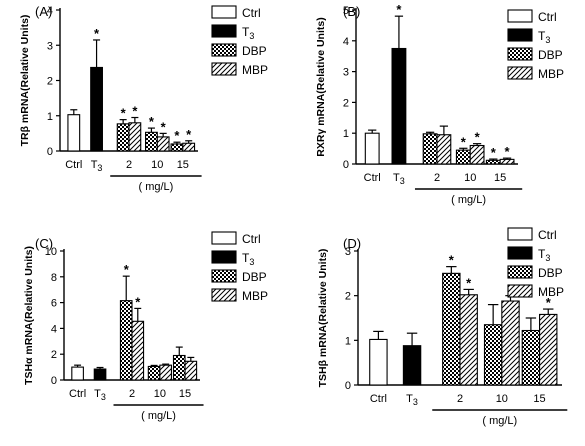 The width and height of the screenshot is (585, 446). I want to click on y-axis-label: TSHβ mRNA(Relative Units), so click(323, 318).